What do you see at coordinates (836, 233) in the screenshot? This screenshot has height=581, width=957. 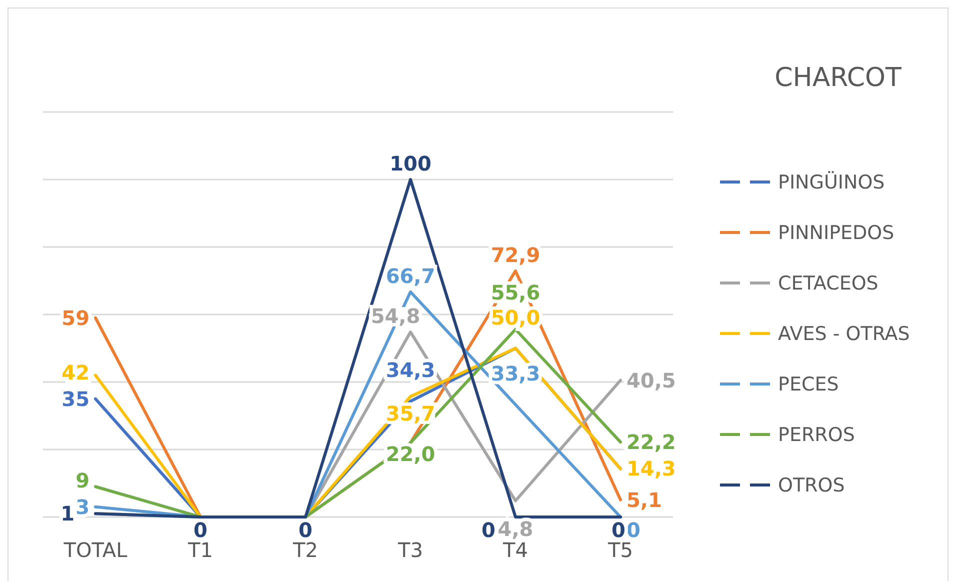 I see `legend-label: PINNIPEDOS` at bounding box center [836, 233].